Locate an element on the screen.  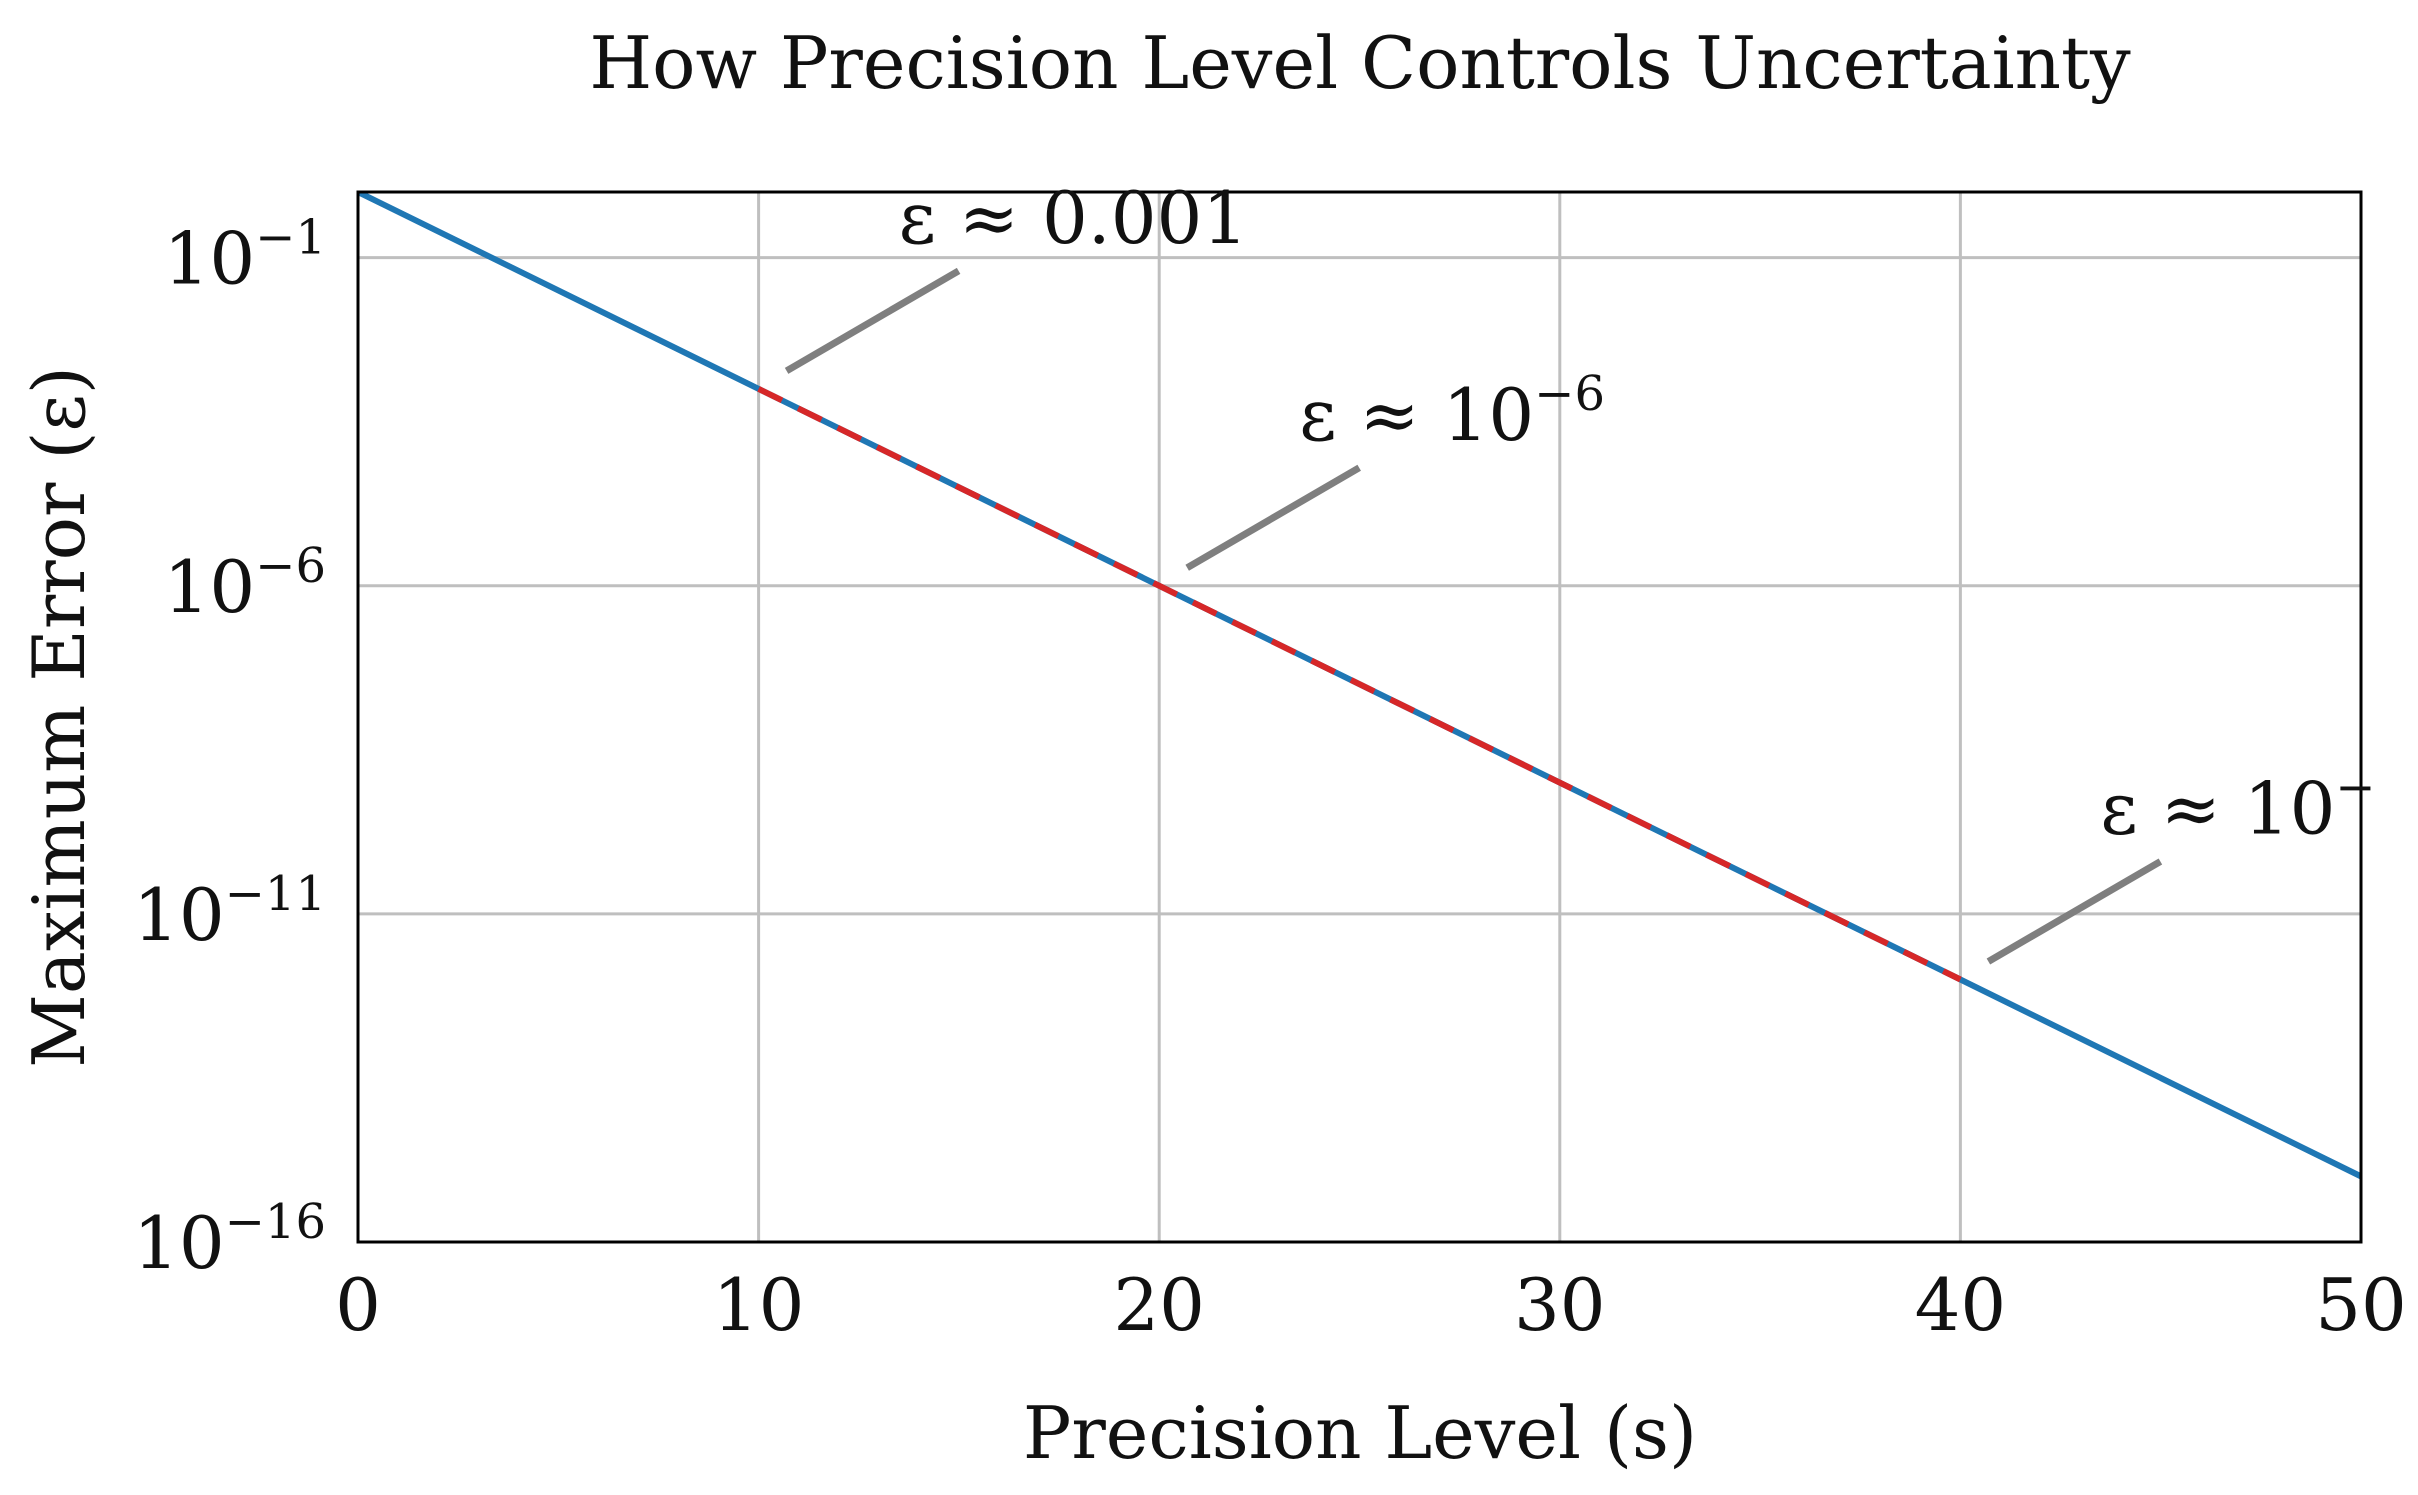
annotation-label: ε ≈ 10− is located at coordinates (2237, 805).